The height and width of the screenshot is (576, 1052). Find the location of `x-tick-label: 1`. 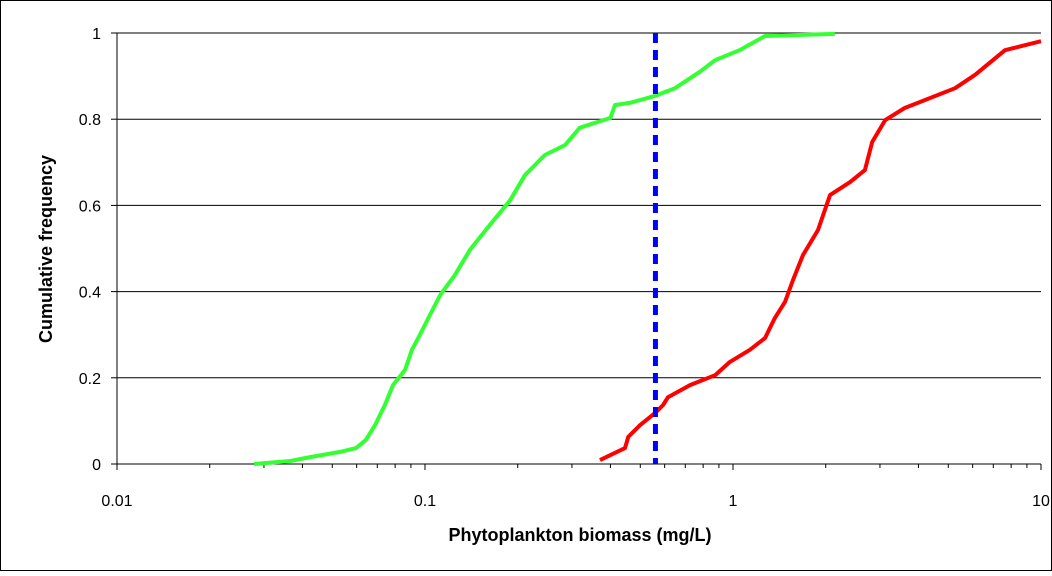

x-tick-label: 1 is located at coordinates (733, 501).